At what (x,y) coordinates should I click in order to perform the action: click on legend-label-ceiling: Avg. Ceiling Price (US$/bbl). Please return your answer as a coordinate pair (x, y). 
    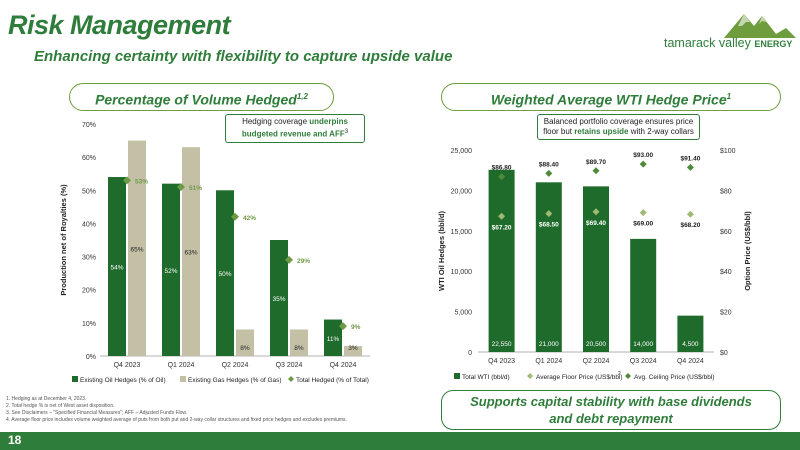
    Looking at the image, I should click on (674, 377).